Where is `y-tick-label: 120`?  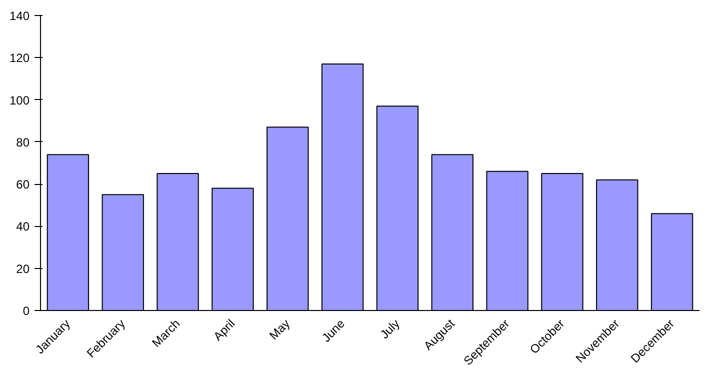
y-tick-label: 120 is located at coordinates (19, 58).